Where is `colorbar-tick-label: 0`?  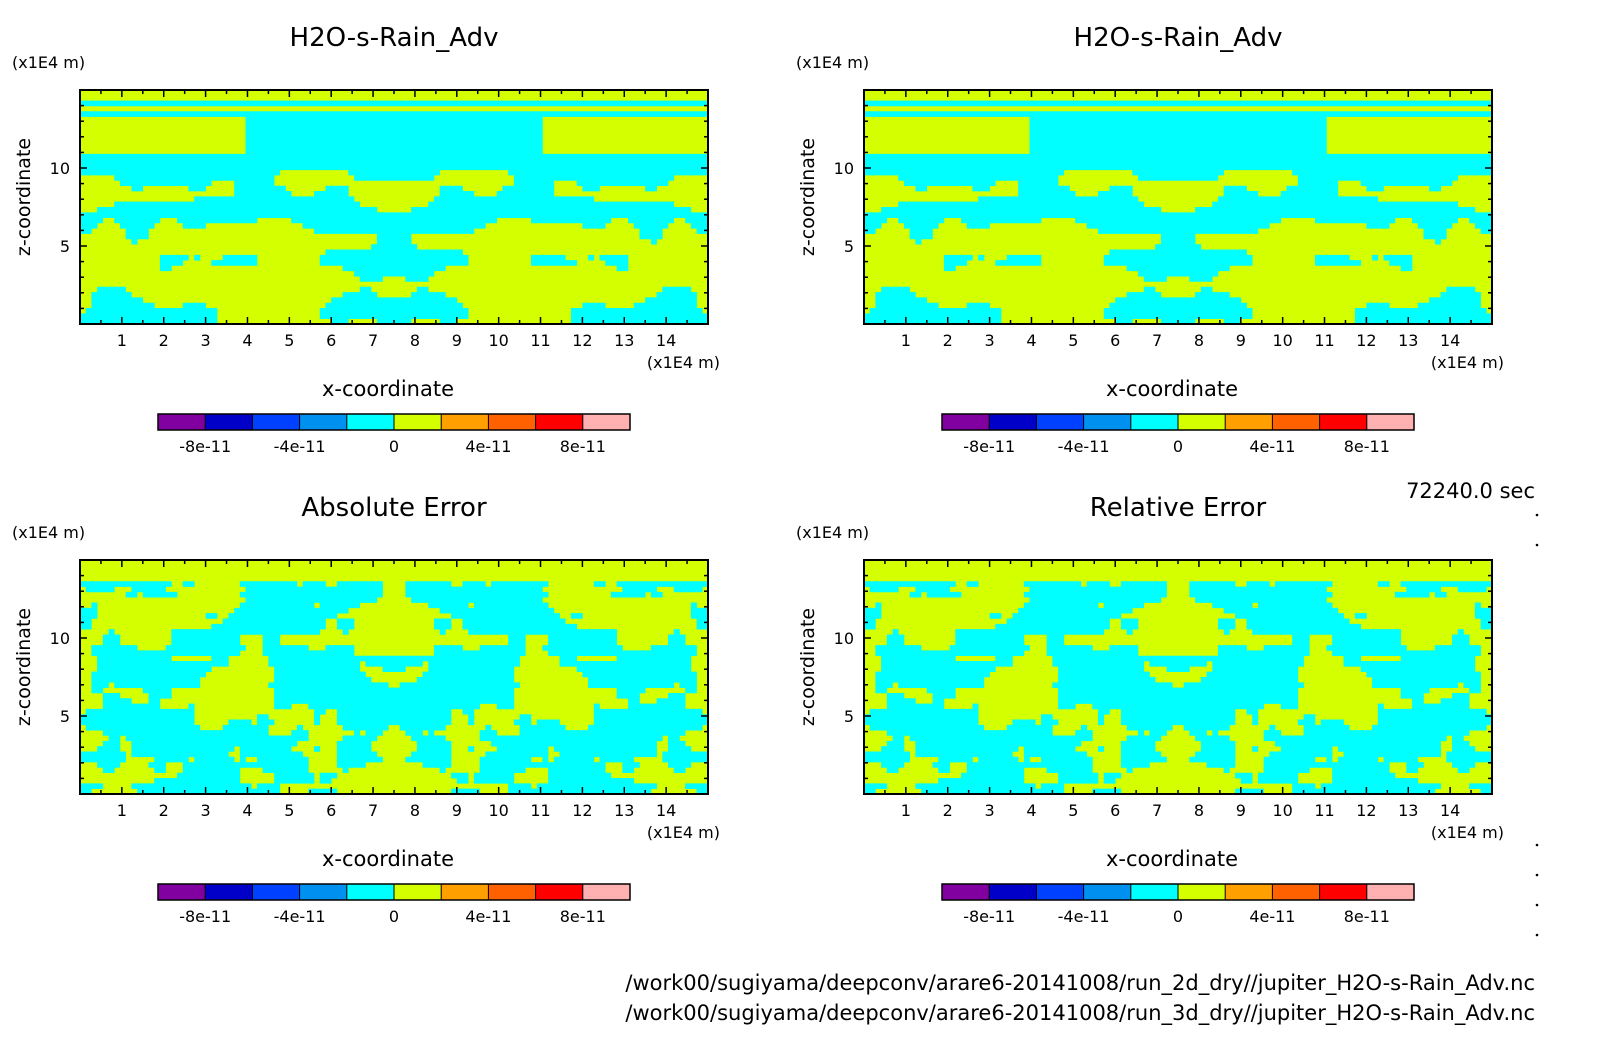
colorbar-tick-label: 0 is located at coordinates (1178, 446).